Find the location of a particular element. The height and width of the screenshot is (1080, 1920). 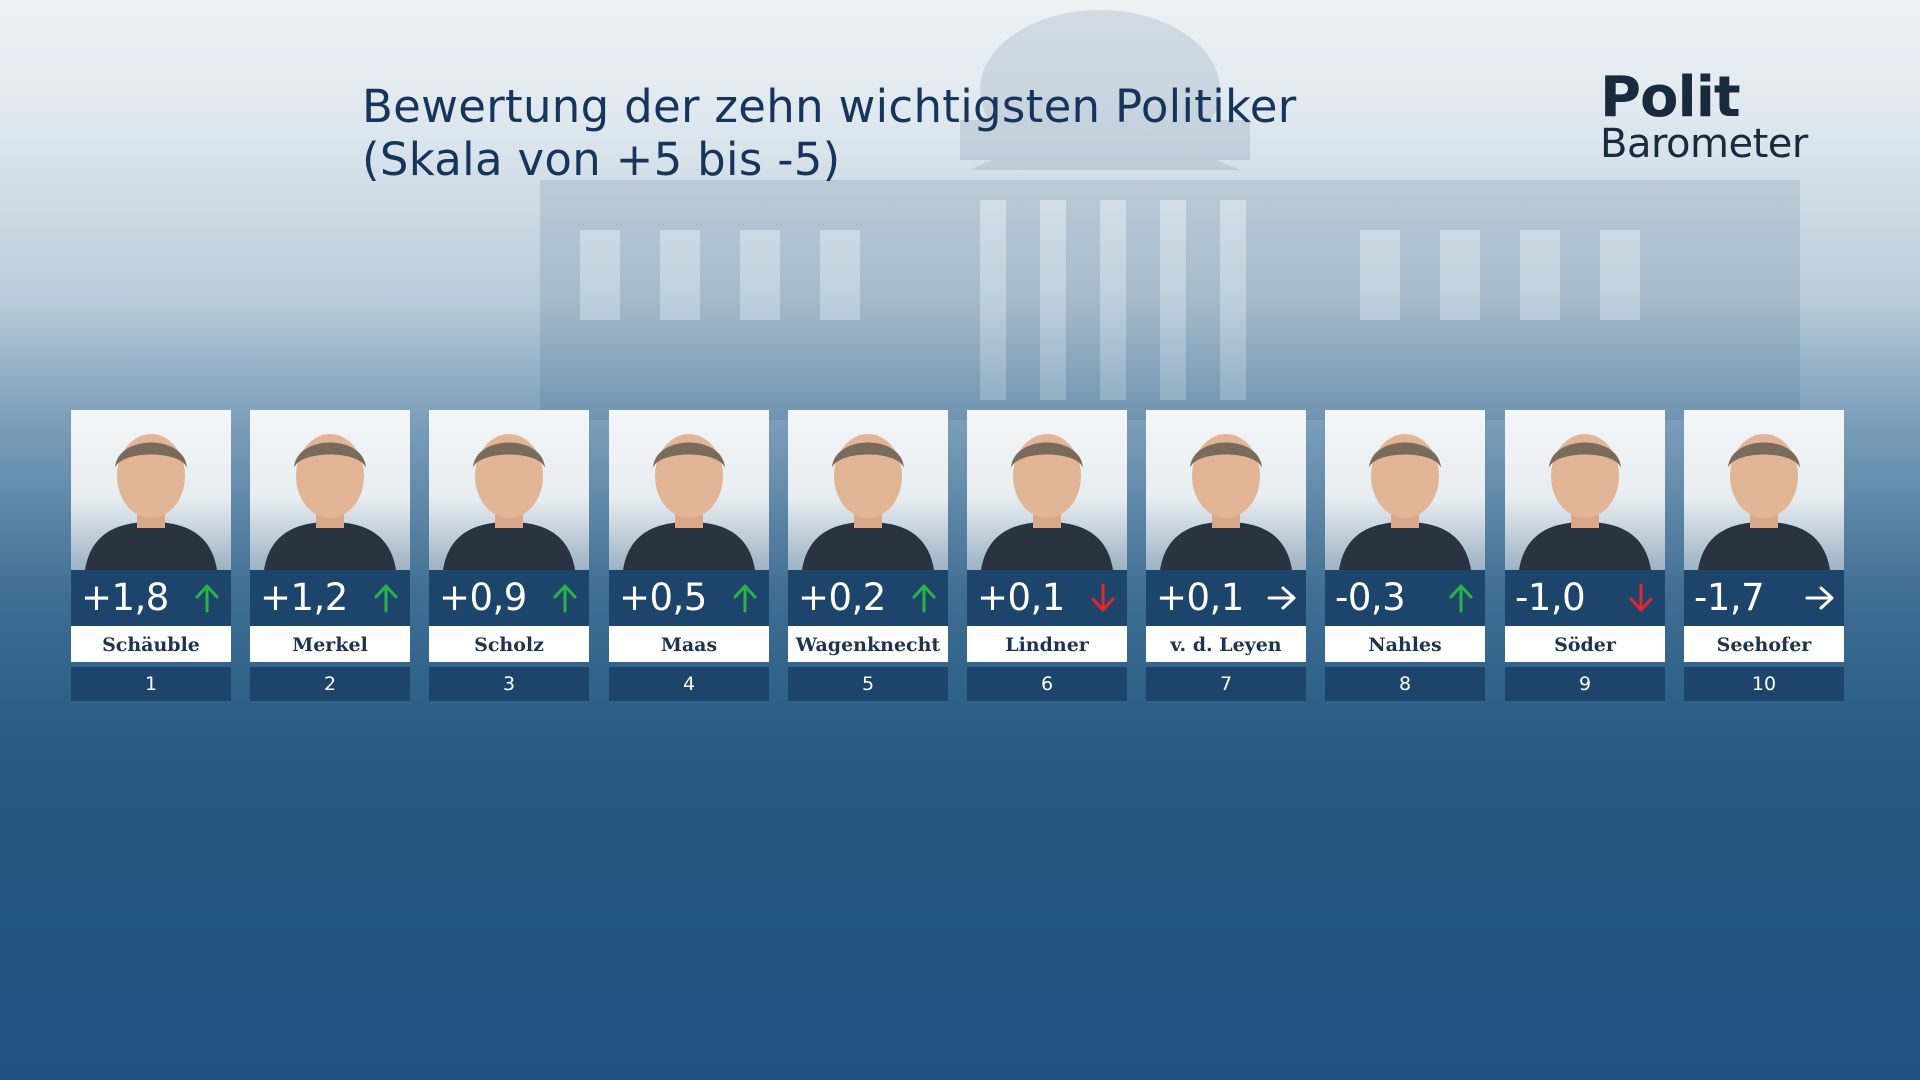

score-box: +1,8 is located at coordinates (151, 598).